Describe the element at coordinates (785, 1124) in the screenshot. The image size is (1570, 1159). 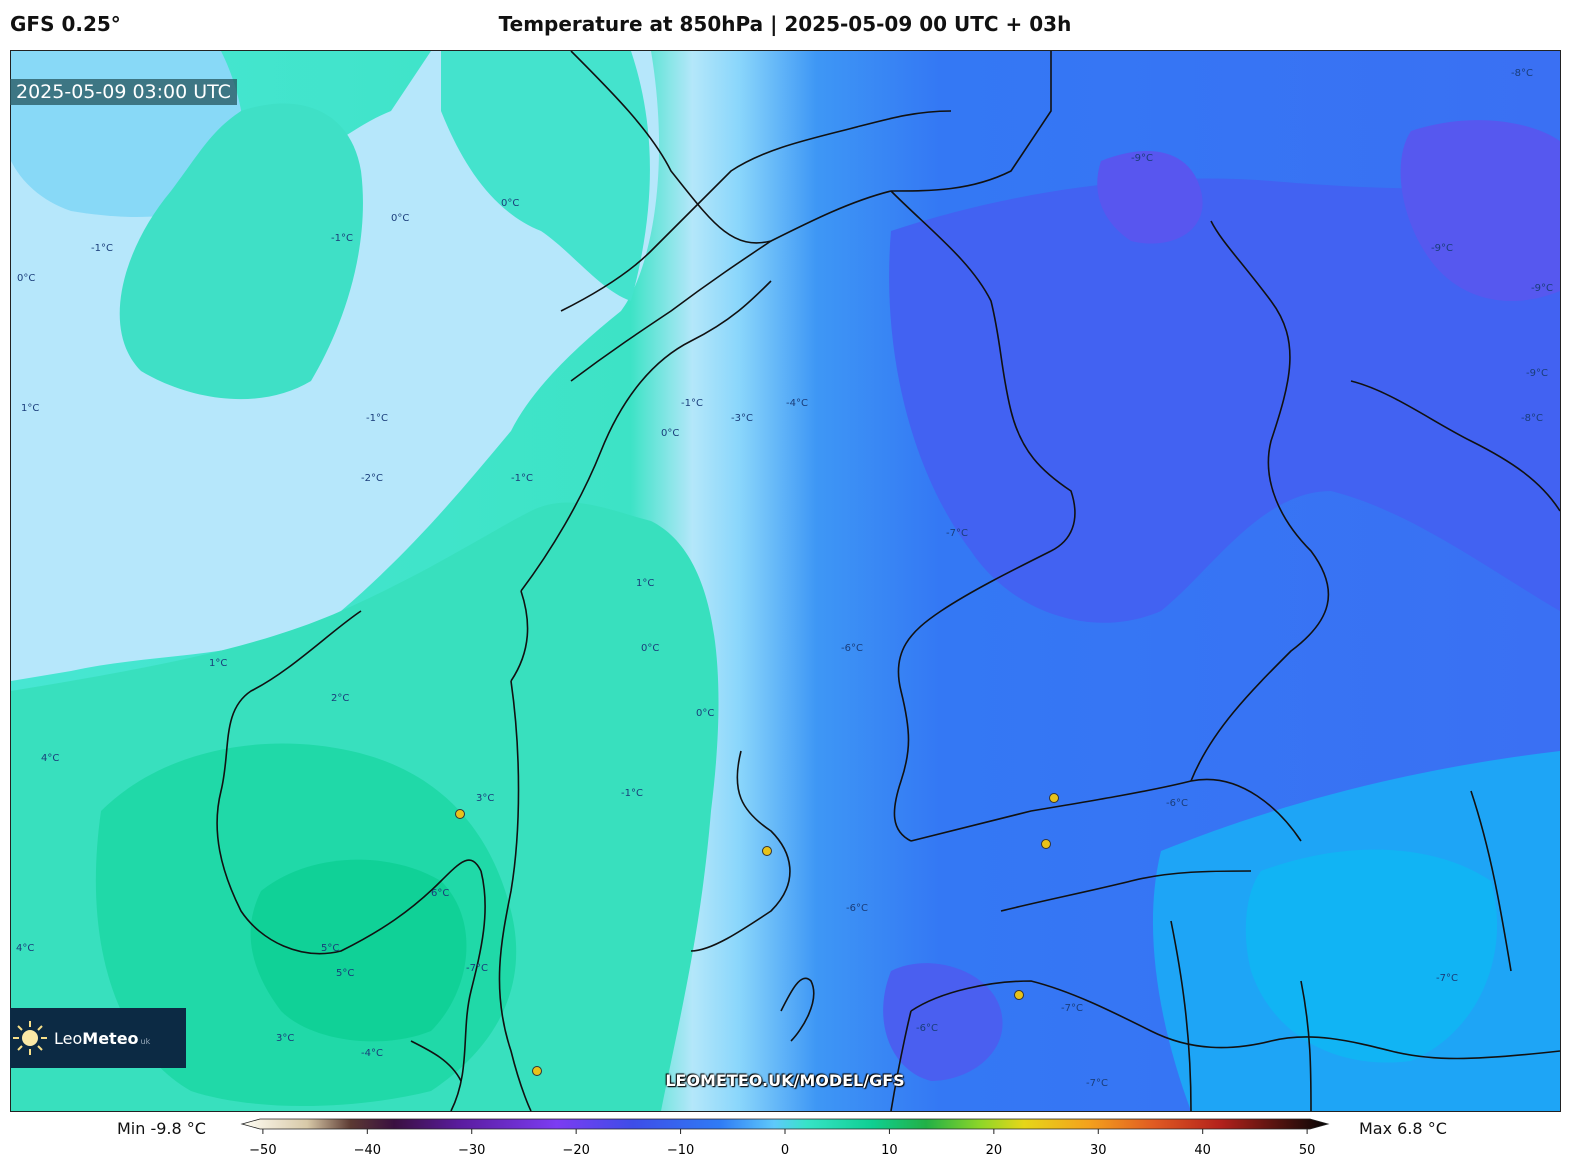
I see `colorbar-gradient` at that location.